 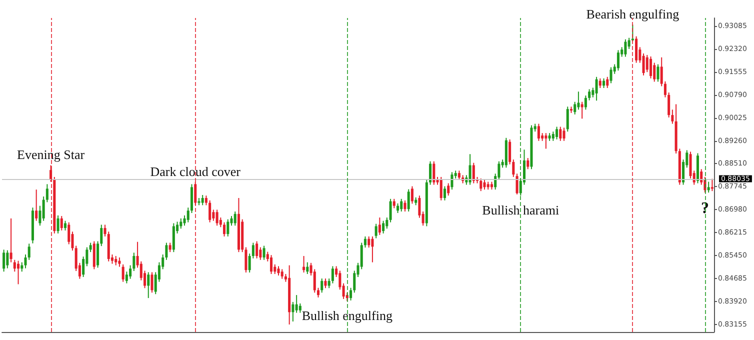 I want to click on annotation: Bullish harami, so click(x=521, y=210).